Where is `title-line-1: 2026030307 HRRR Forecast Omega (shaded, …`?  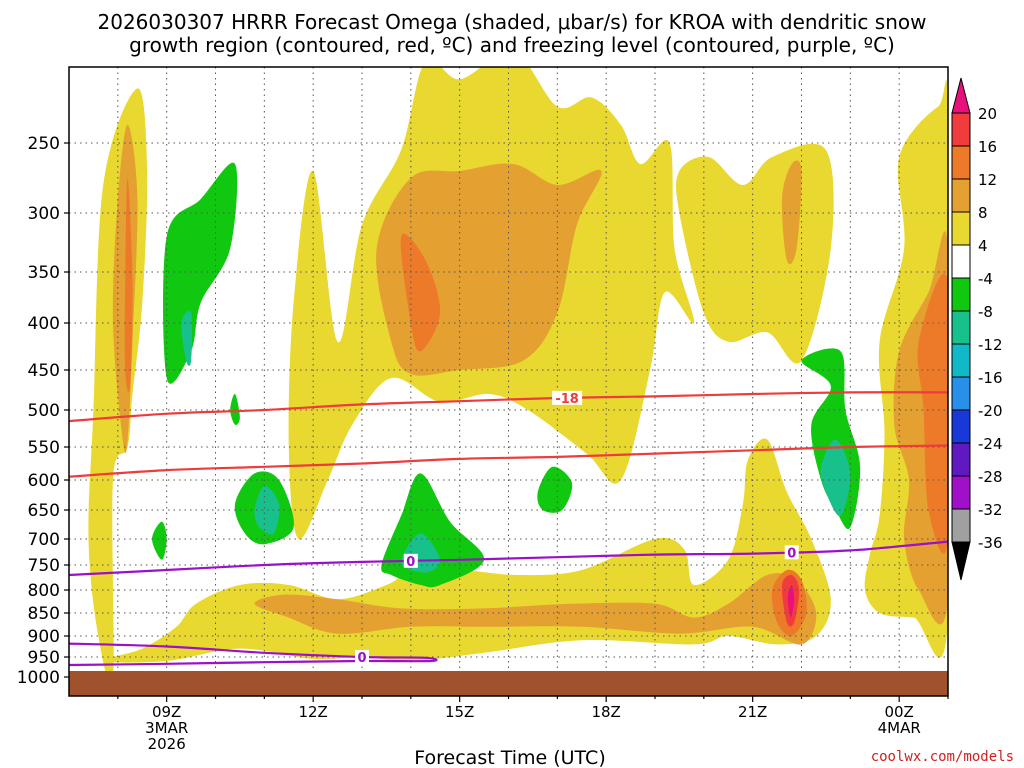
title-line-1: 2026030307 HRRR Forecast Omega (shaded, … is located at coordinates (512, 22).